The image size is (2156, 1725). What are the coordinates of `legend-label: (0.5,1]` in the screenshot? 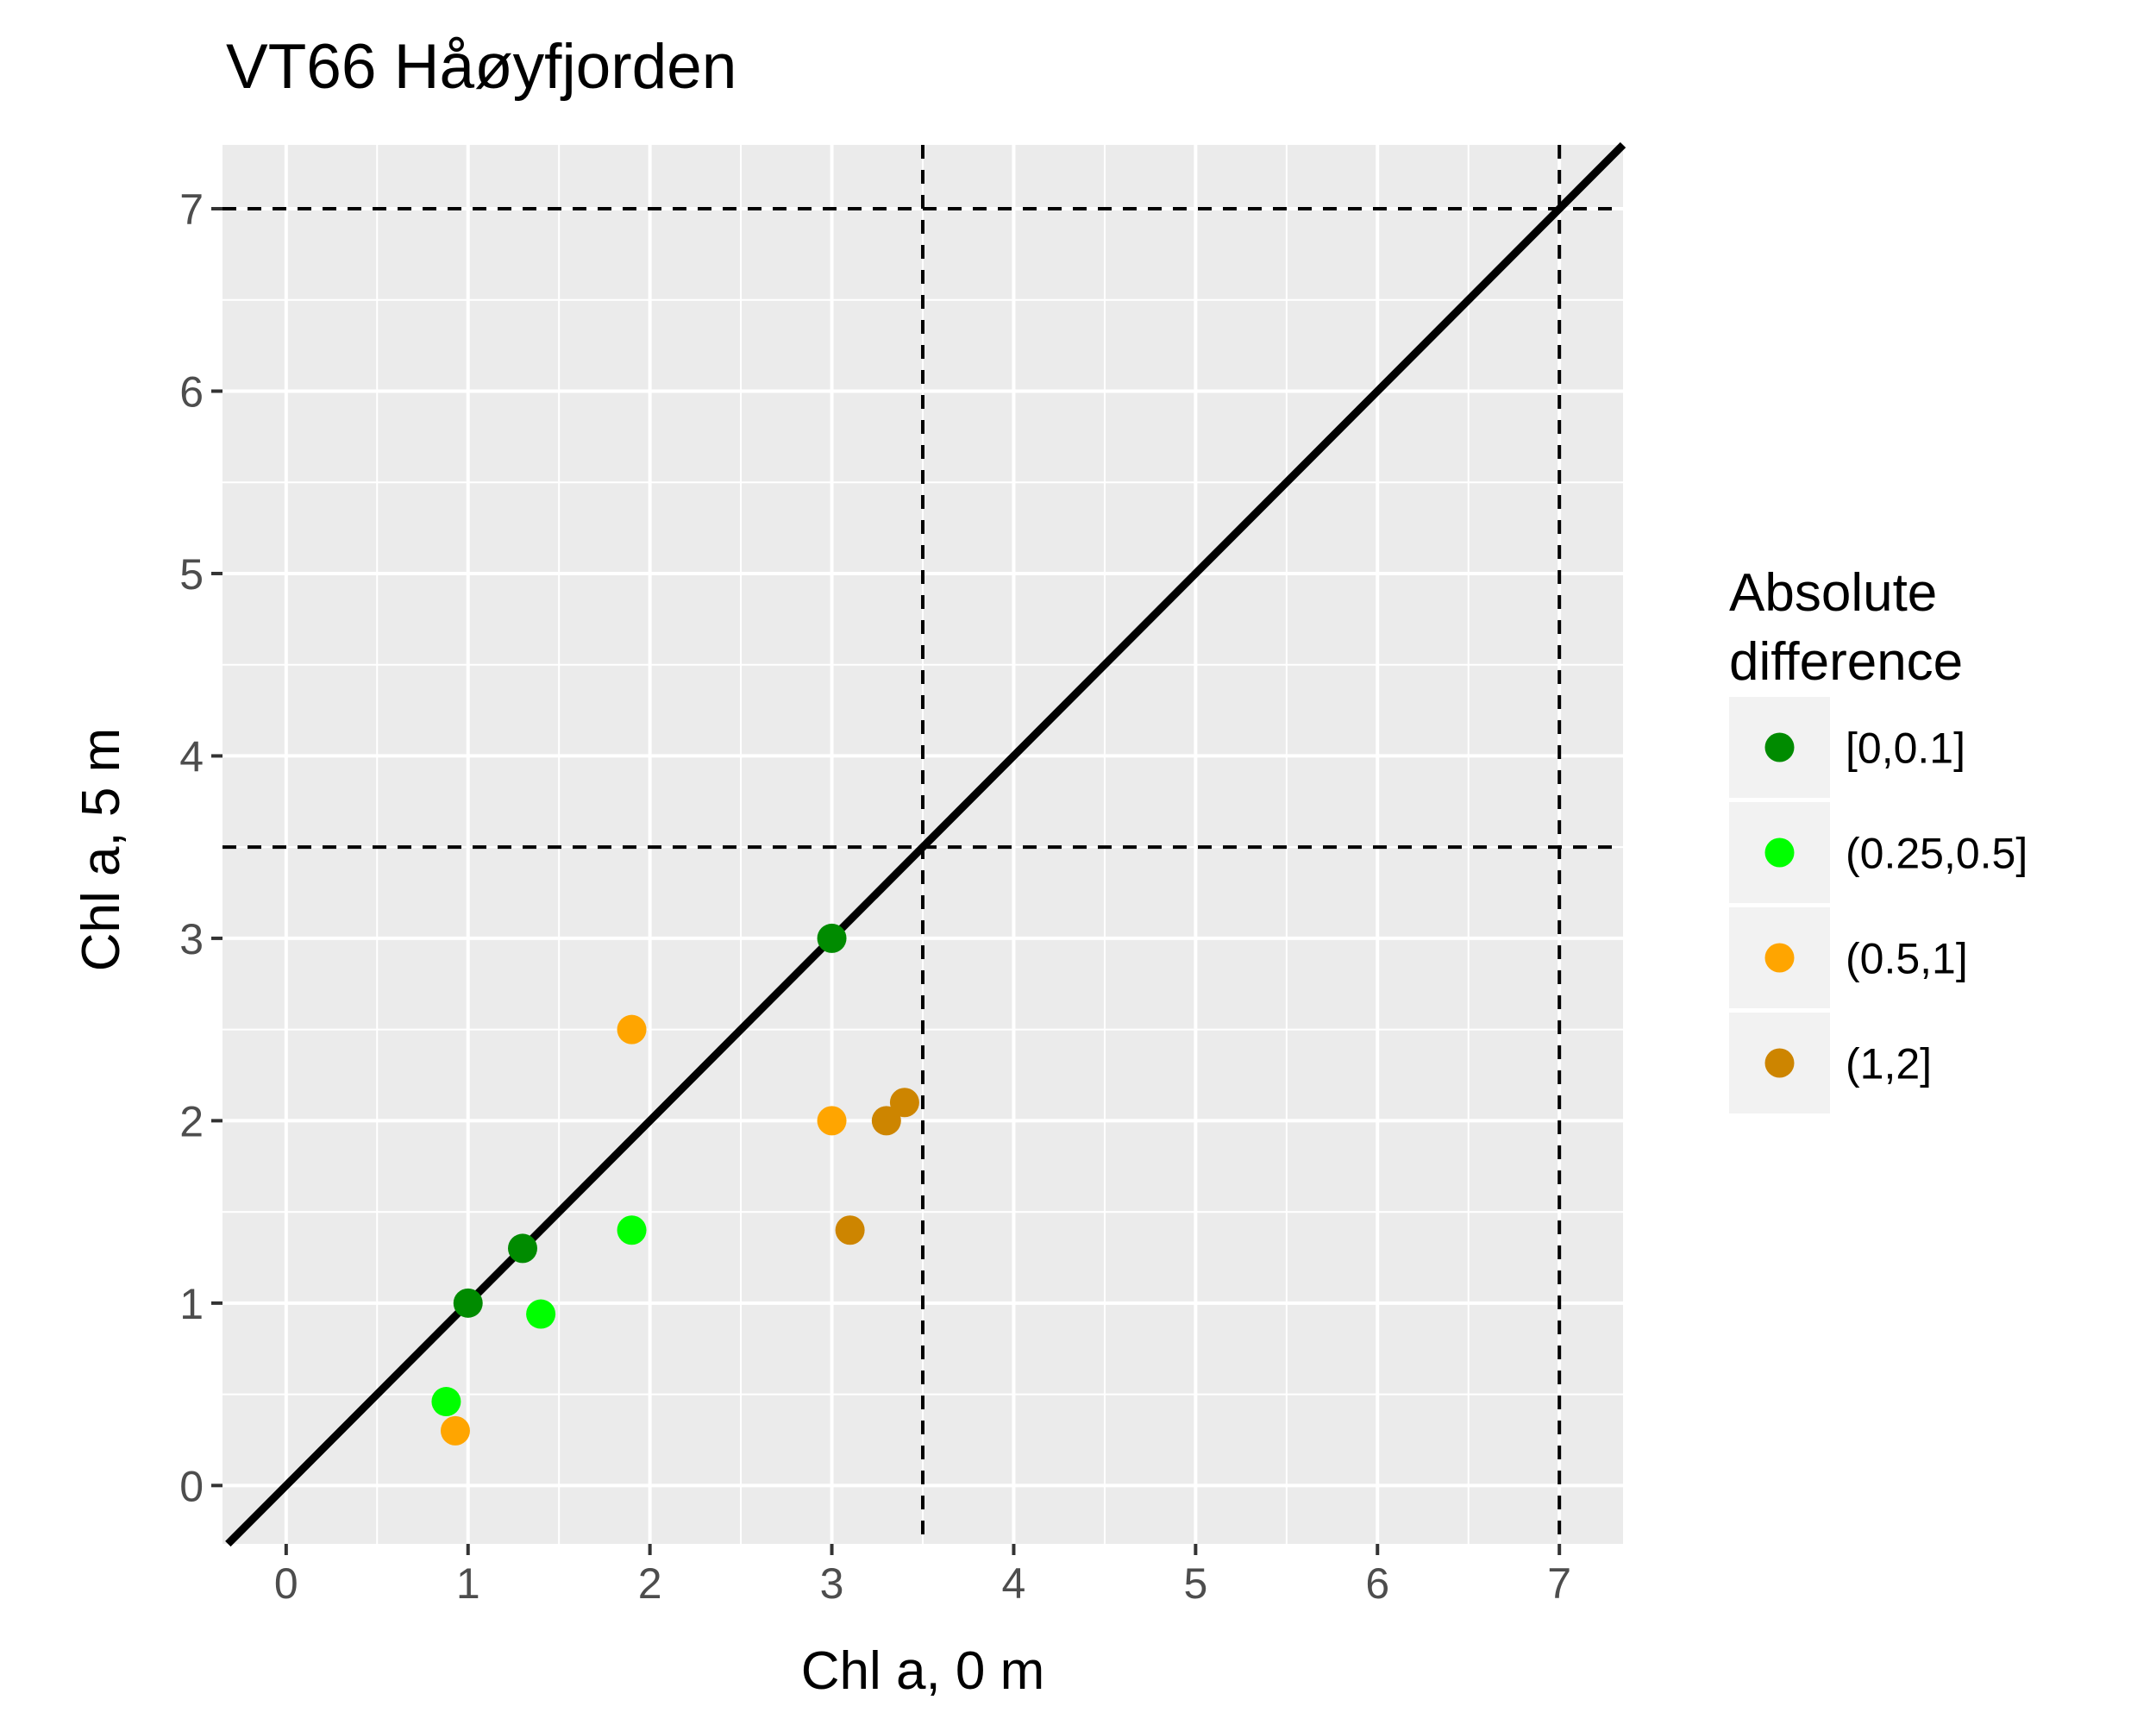 It's located at (1907, 959).